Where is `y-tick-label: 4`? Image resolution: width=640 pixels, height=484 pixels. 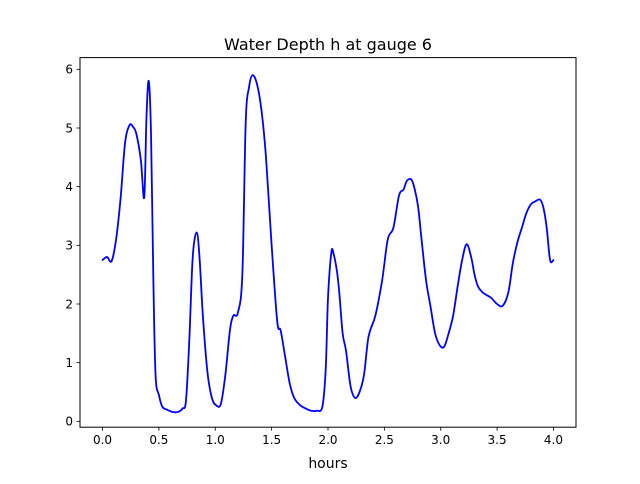
y-tick-label: 4 is located at coordinates (69, 187).